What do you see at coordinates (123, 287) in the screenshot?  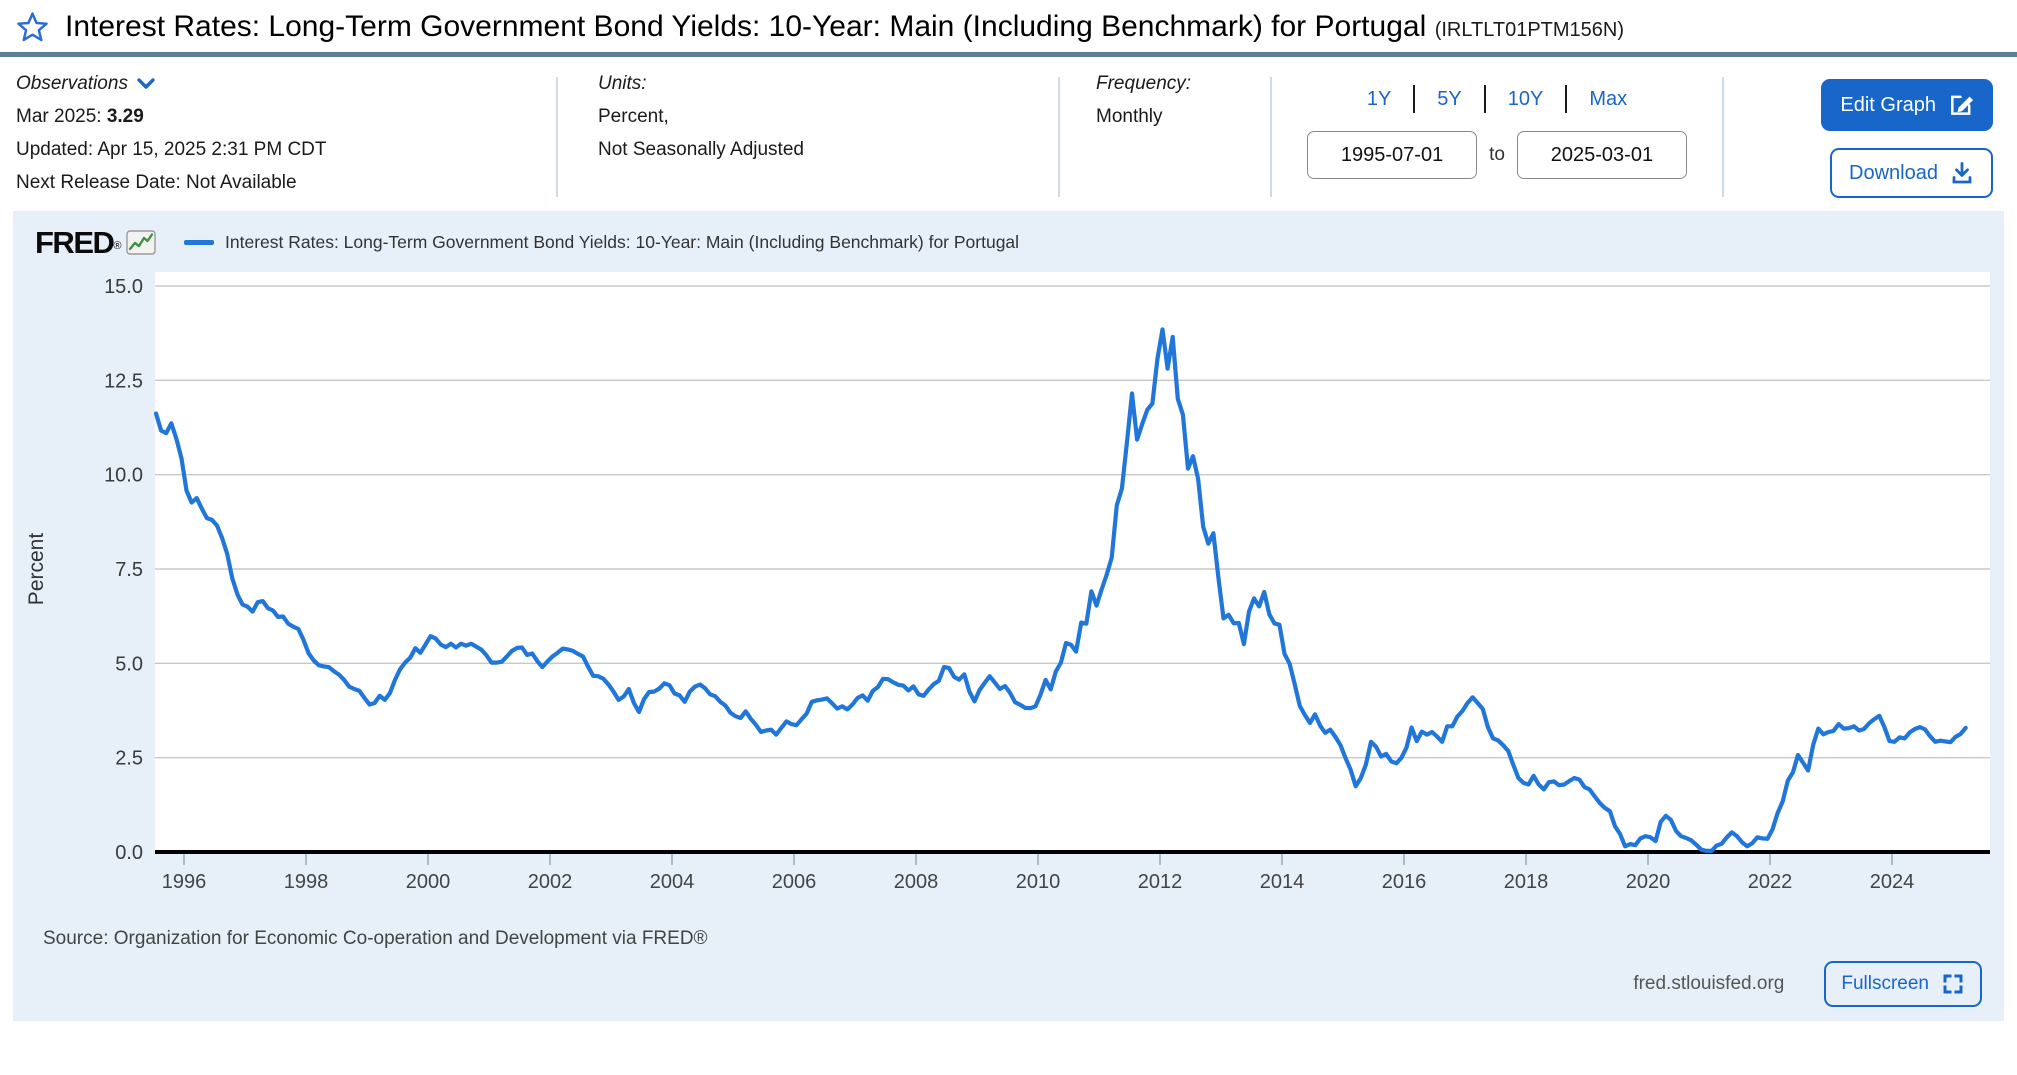 I see `y-tick-label: 15.0` at bounding box center [123, 287].